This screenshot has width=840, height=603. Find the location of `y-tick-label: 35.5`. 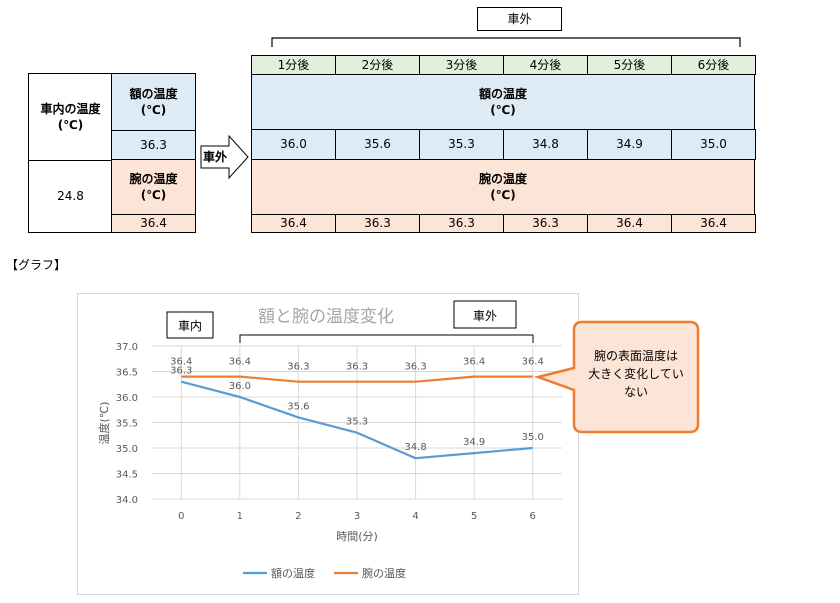

y-tick-label: 35.5 is located at coordinates (127, 424).